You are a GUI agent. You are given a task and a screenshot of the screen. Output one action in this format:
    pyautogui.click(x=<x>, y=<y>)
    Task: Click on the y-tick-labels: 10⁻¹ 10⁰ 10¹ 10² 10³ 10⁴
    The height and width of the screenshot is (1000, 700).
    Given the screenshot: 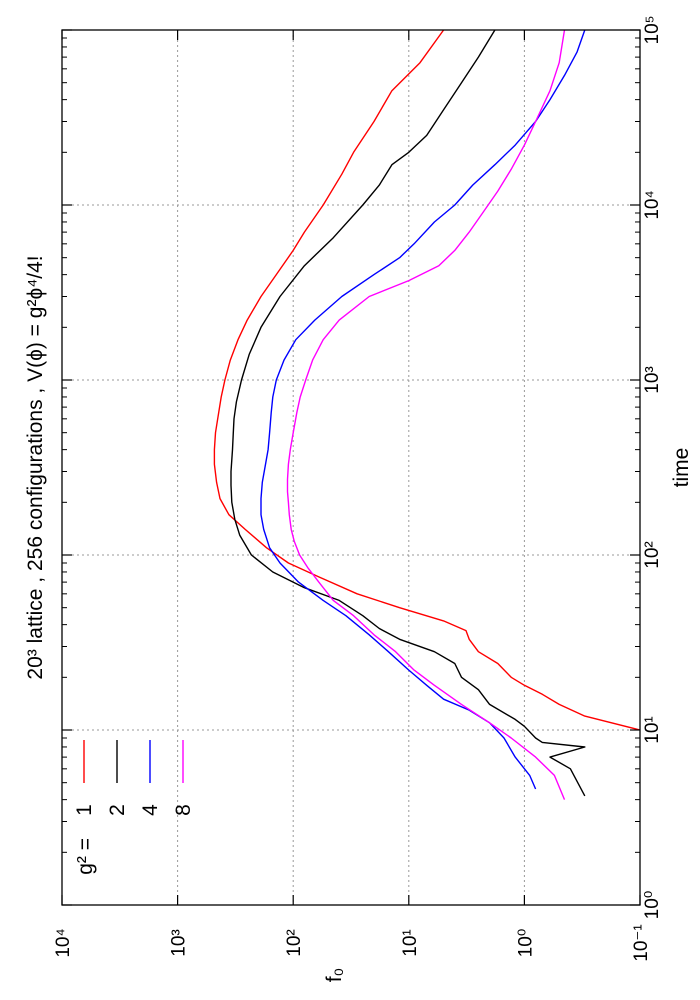 What is the action you would take?
    pyautogui.click(x=352, y=943)
    